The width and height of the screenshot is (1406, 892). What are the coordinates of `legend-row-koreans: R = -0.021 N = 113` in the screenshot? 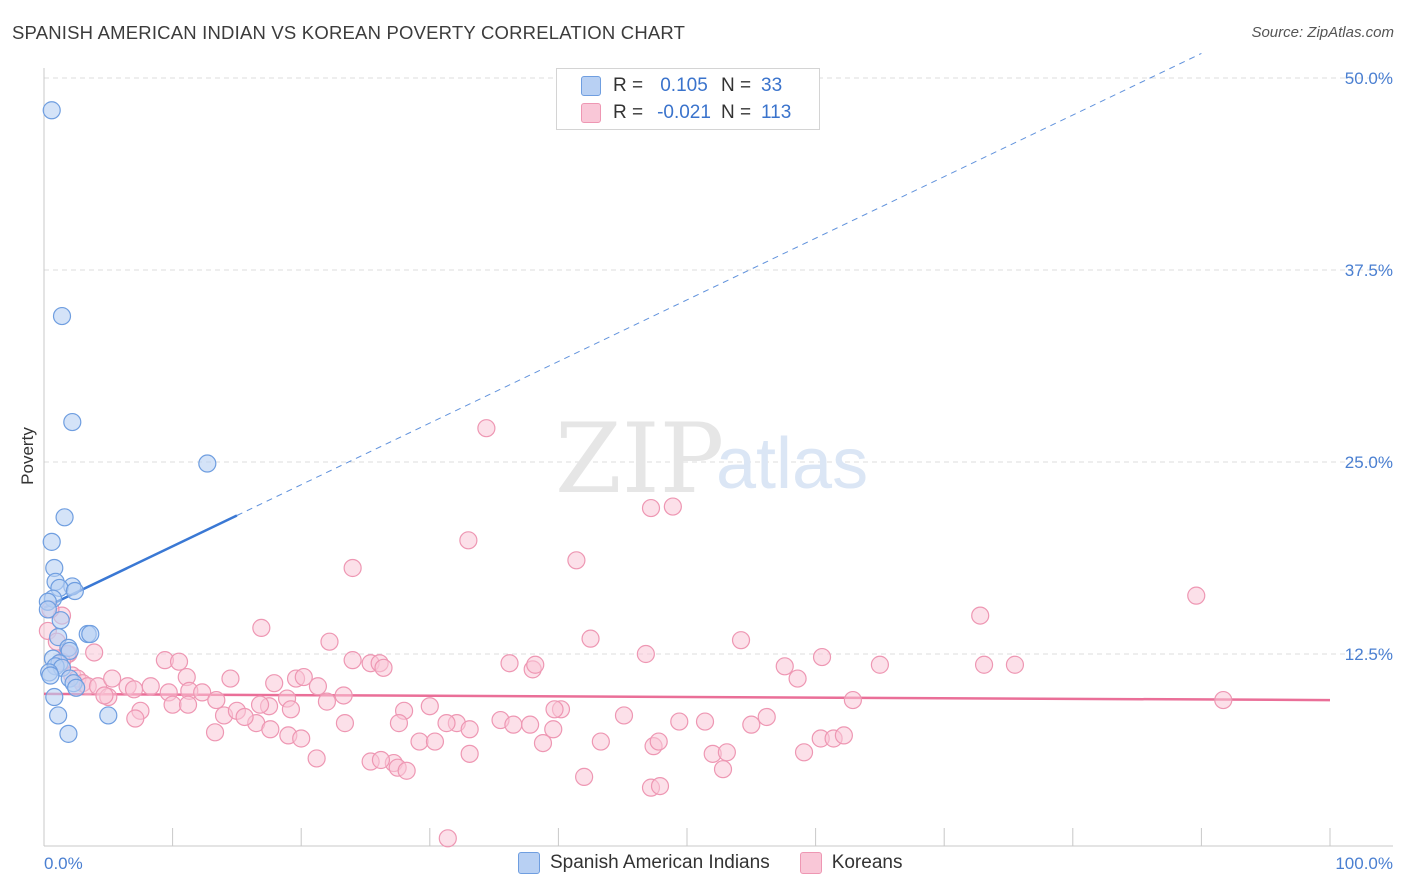 It's located at (686, 113).